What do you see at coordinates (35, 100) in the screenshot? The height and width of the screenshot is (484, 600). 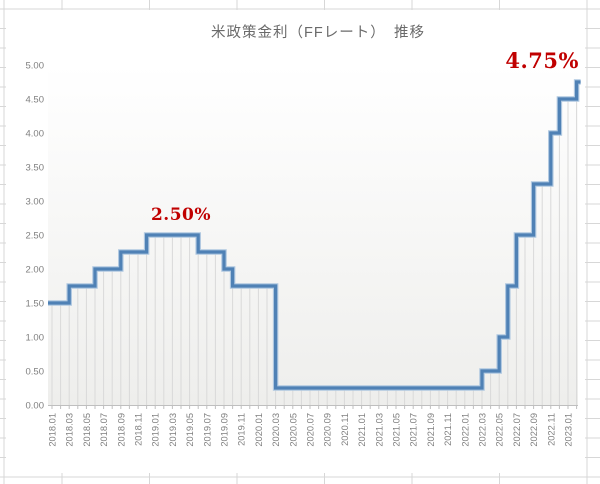 I see `y-tick-label: 4.50` at bounding box center [35, 100].